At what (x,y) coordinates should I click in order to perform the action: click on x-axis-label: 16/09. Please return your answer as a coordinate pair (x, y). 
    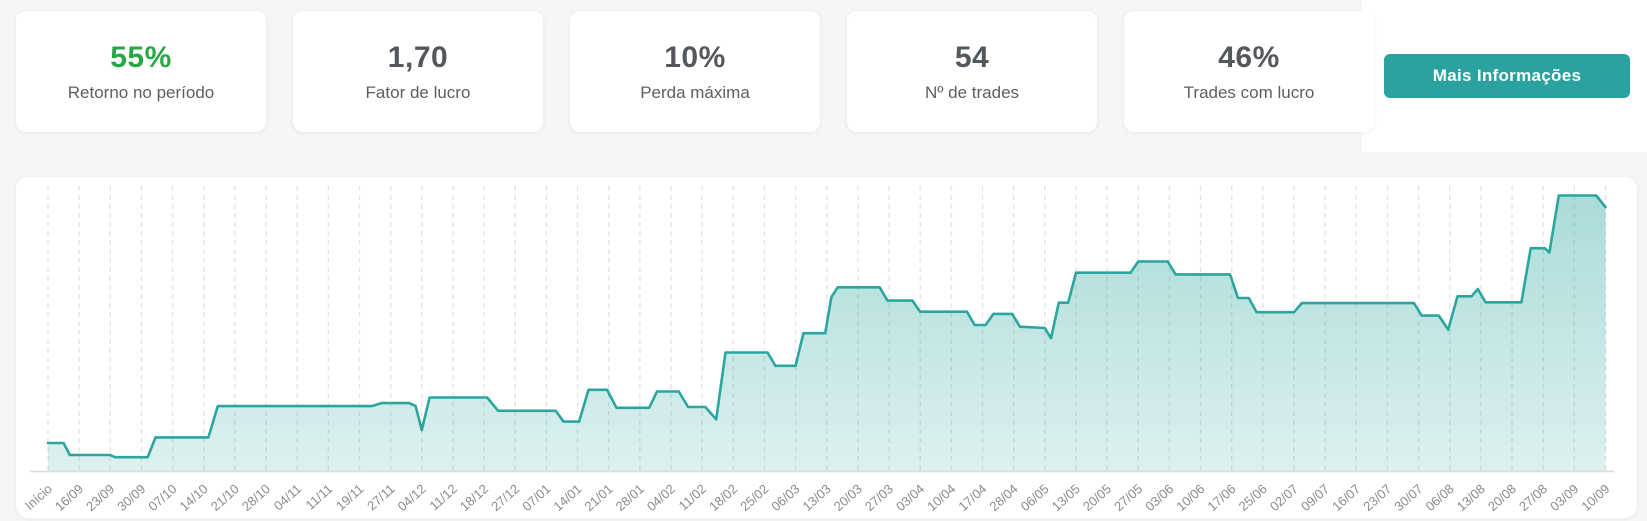
    Looking at the image, I should click on (69, 497).